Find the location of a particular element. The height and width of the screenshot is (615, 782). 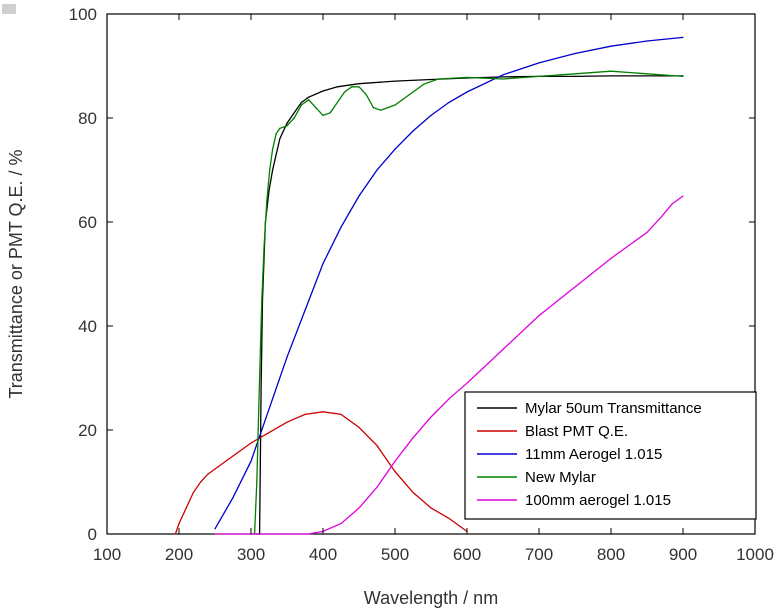

x-axis-title: Wavelength / nm is located at coordinates (431, 598).